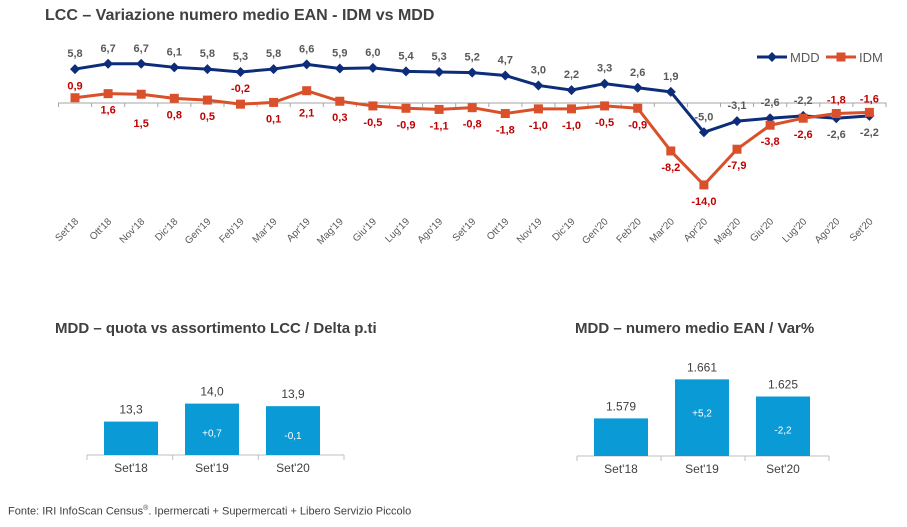  What do you see at coordinates (131, 410) in the screenshot?
I see `bar-value-label: 13,3` at bounding box center [131, 410].